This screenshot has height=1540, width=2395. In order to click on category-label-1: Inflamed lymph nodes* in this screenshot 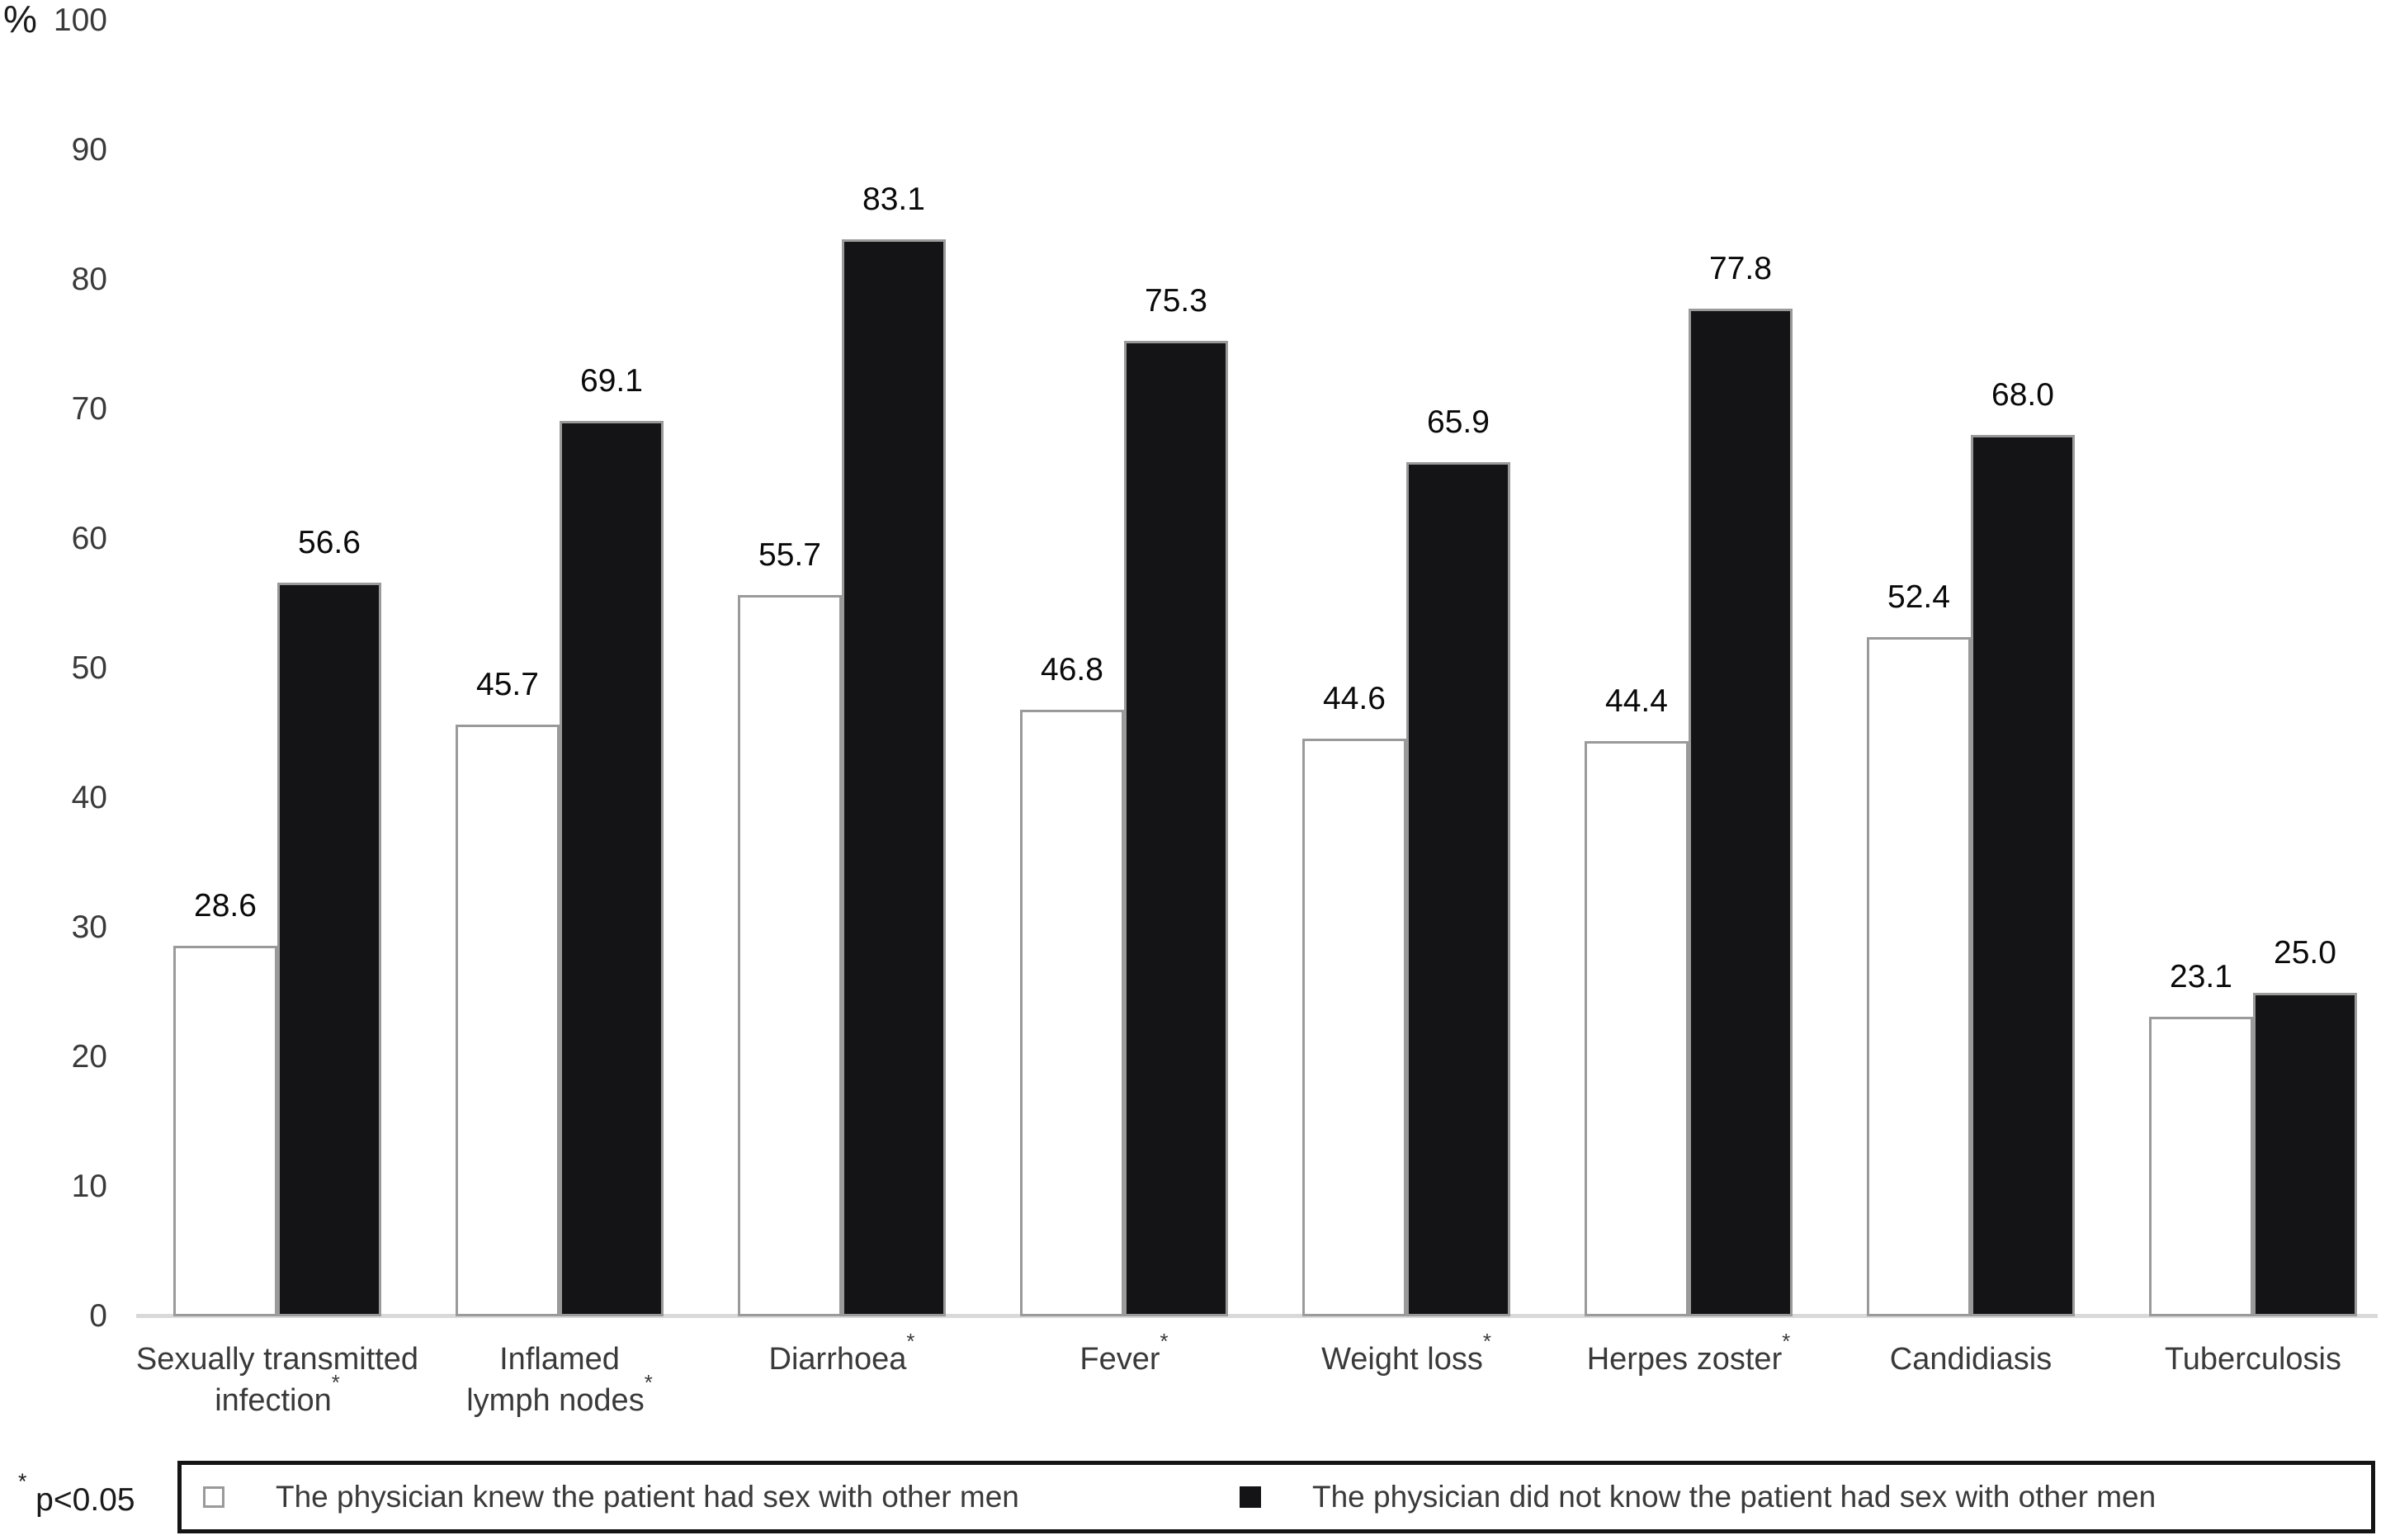, I will do `click(559, 1380)`.